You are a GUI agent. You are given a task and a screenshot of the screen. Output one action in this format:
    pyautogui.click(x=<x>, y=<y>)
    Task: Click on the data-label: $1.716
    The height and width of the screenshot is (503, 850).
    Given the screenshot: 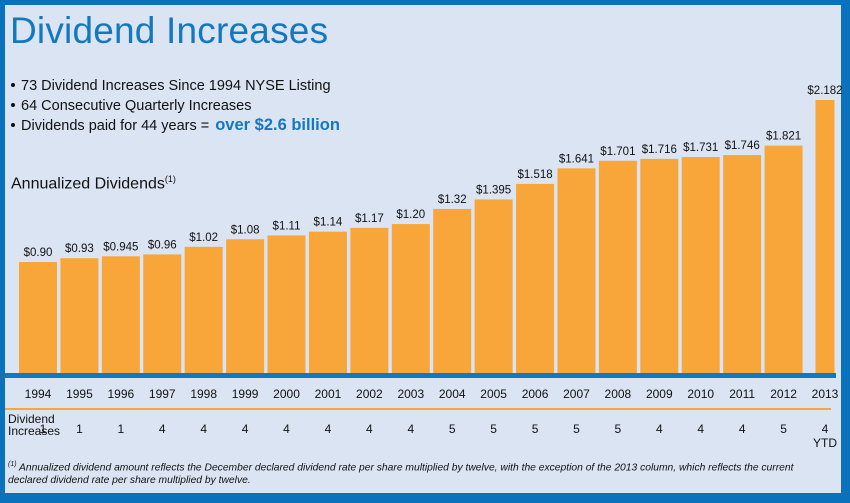 What is the action you would take?
    pyautogui.click(x=659, y=150)
    